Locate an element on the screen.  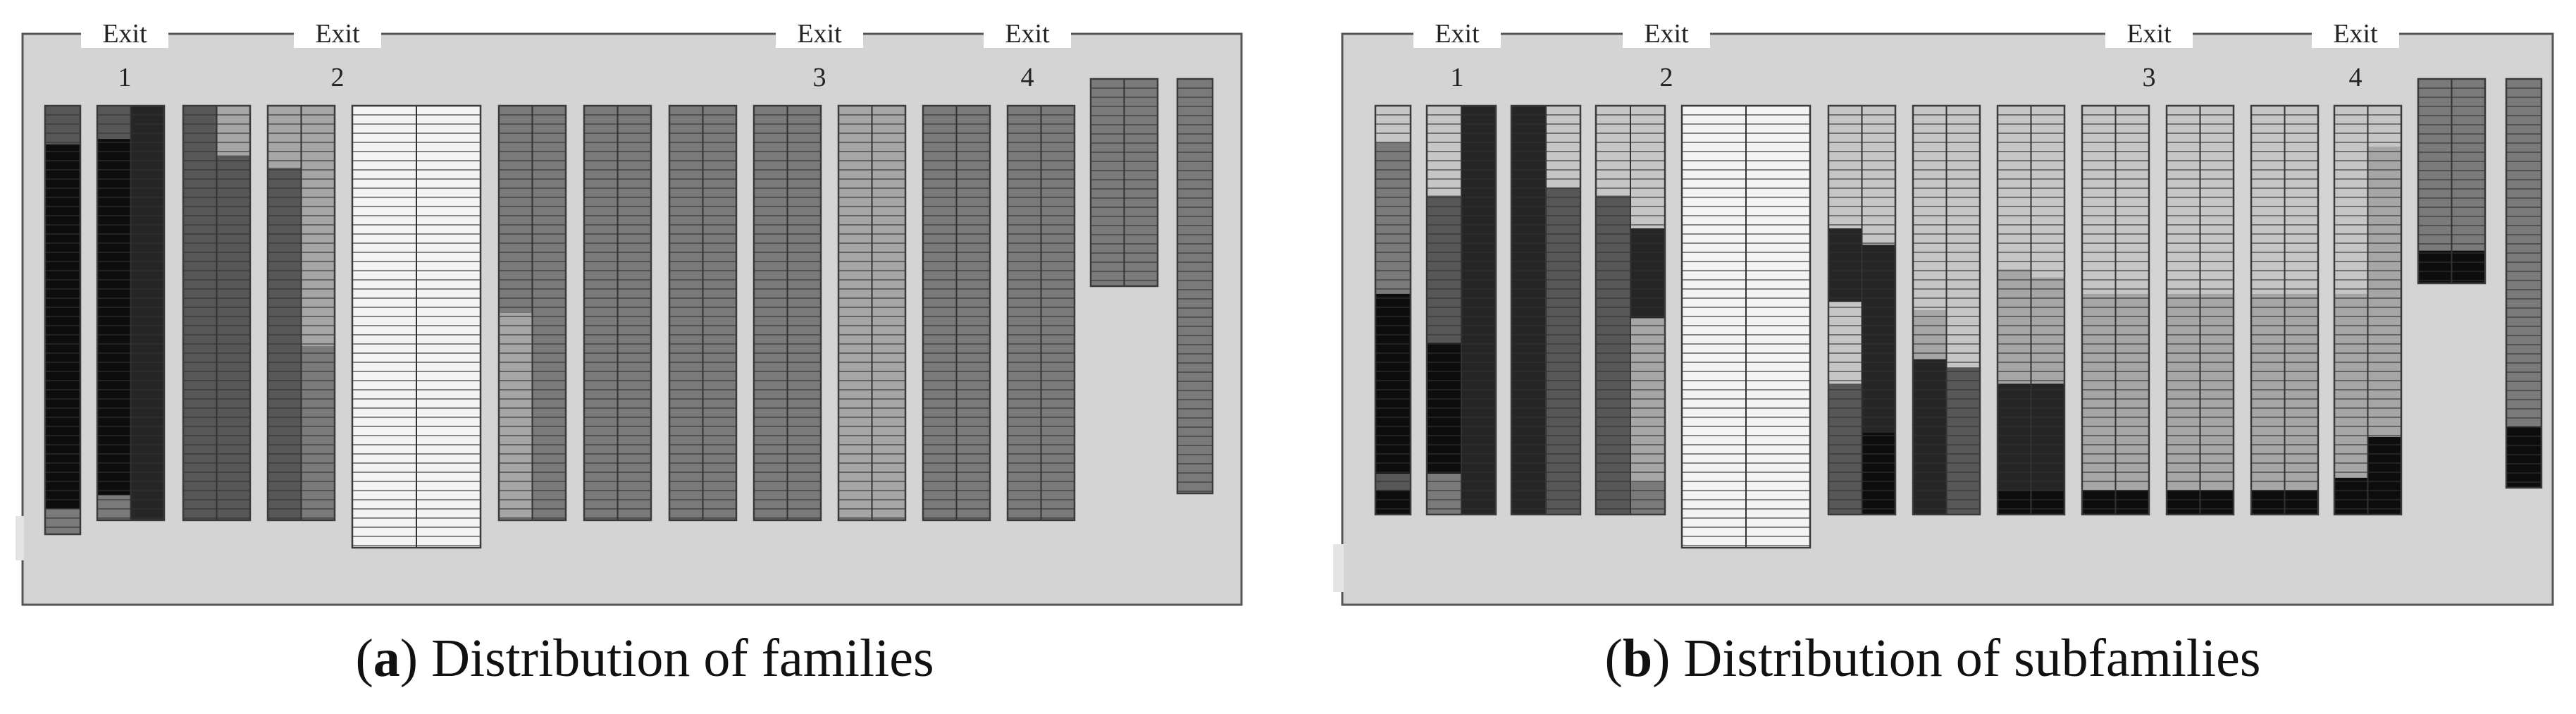
exit-number: 2 is located at coordinates (1666, 77).